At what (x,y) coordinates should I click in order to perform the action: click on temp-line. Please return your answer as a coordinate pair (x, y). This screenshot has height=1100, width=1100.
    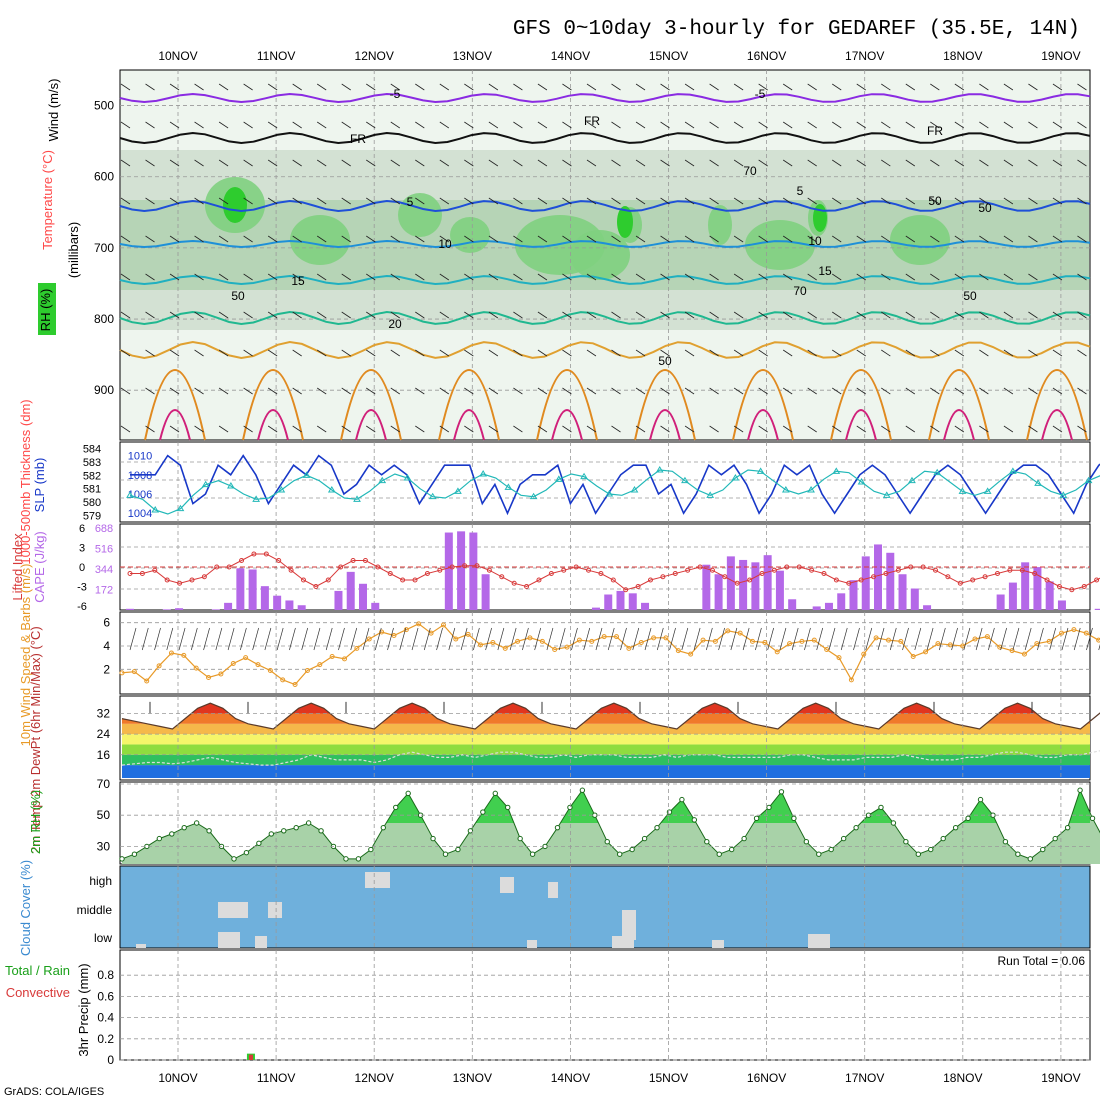
    Looking at the image, I should click on (610, 716).